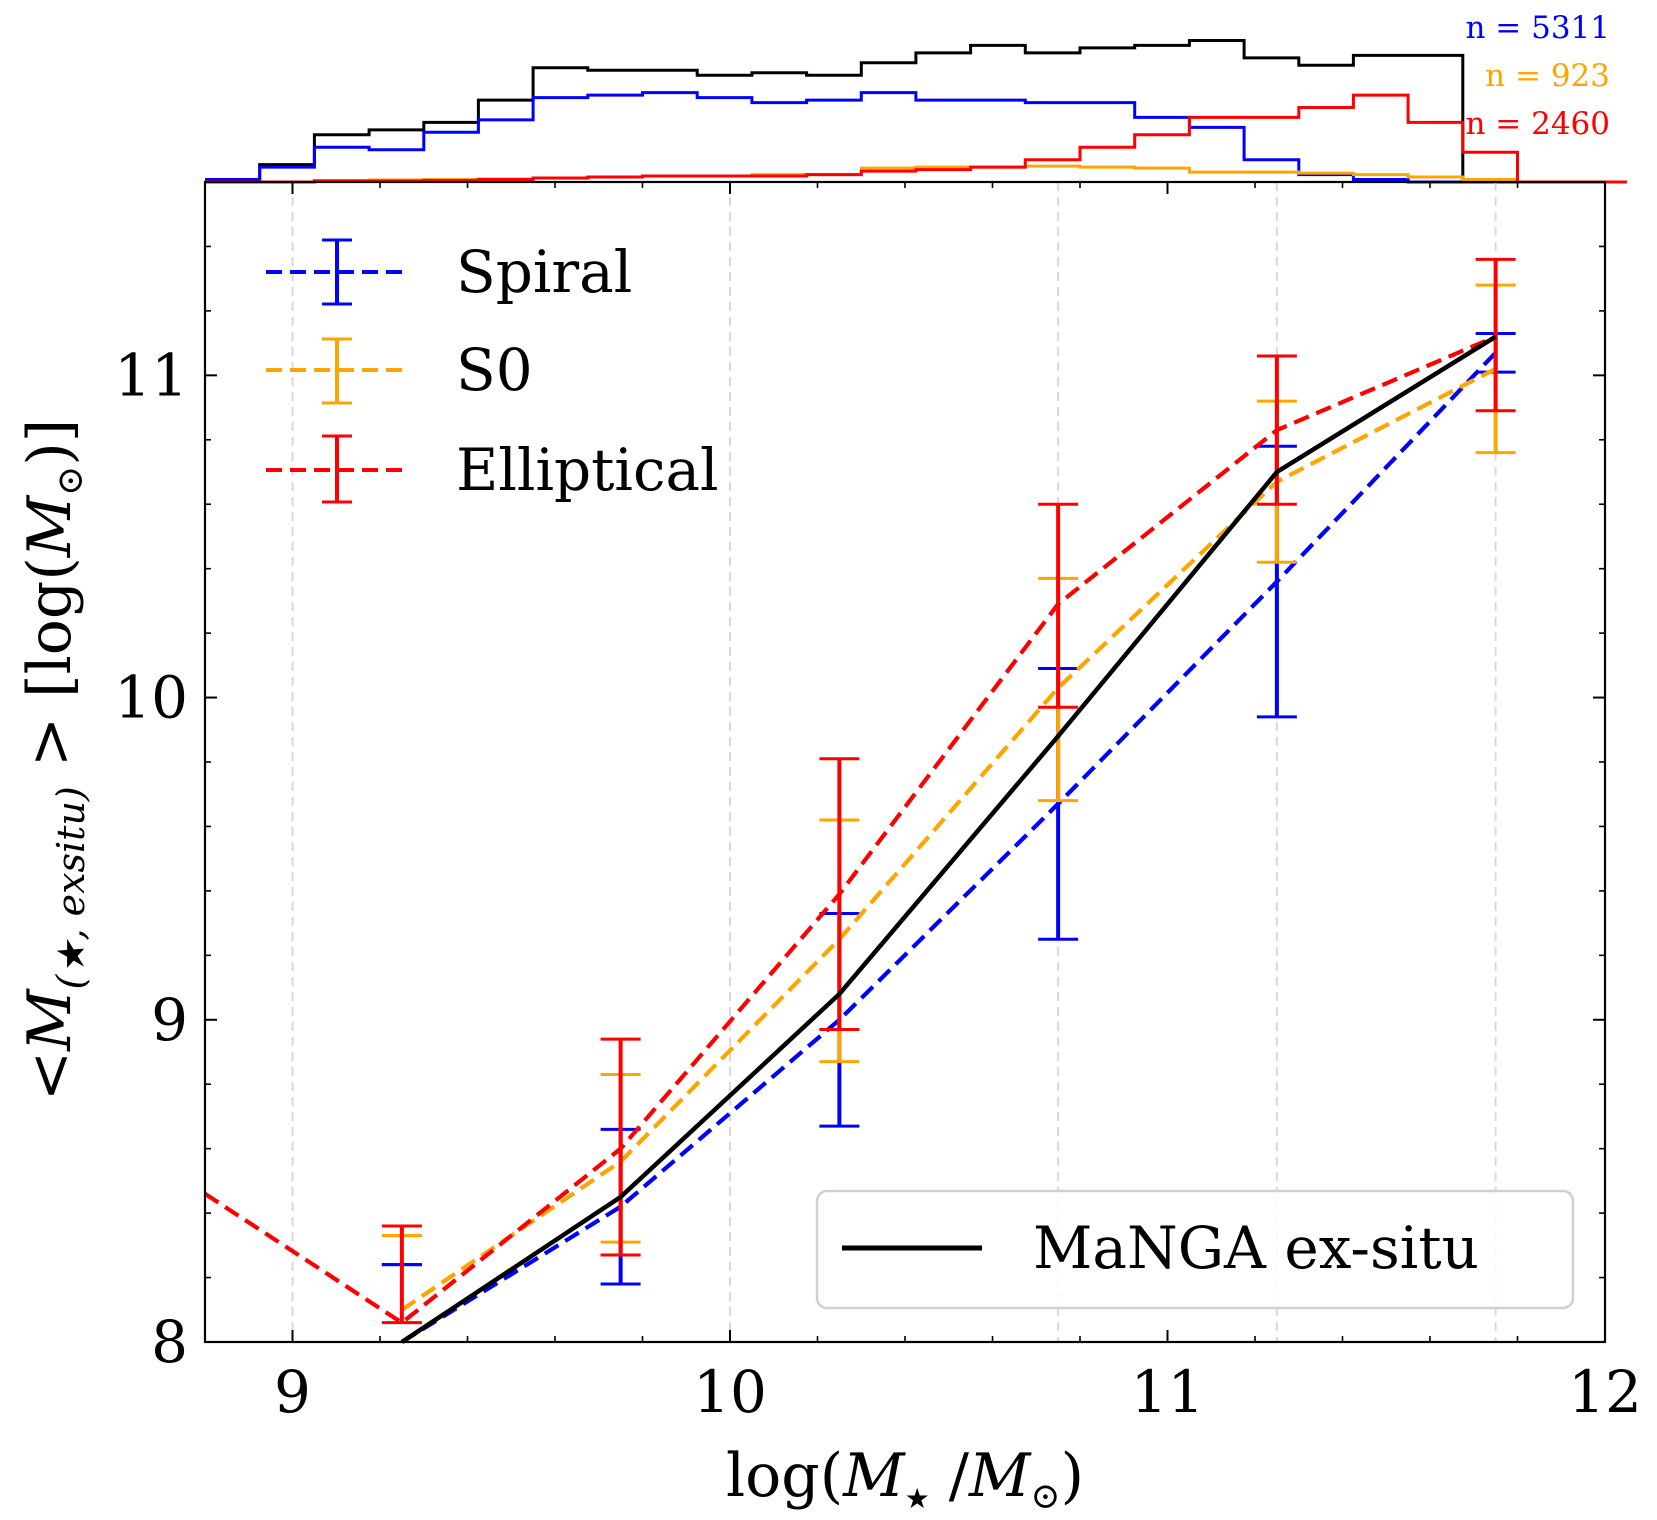  What do you see at coordinates (1537, 124) in the screenshot?
I see `count-elliptical: n = 2460` at bounding box center [1537, 124].